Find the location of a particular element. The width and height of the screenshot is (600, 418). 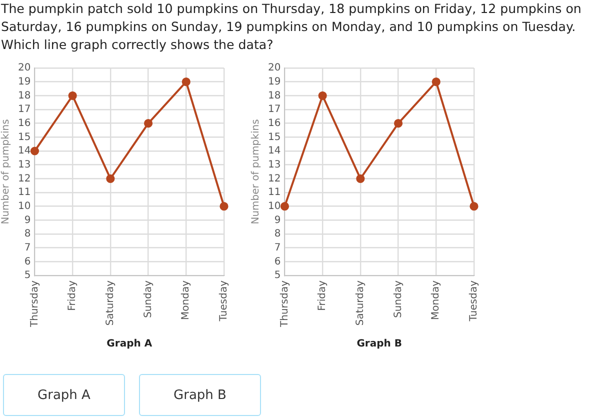

answer-button: Graph A is located at coordinates (64, 395).